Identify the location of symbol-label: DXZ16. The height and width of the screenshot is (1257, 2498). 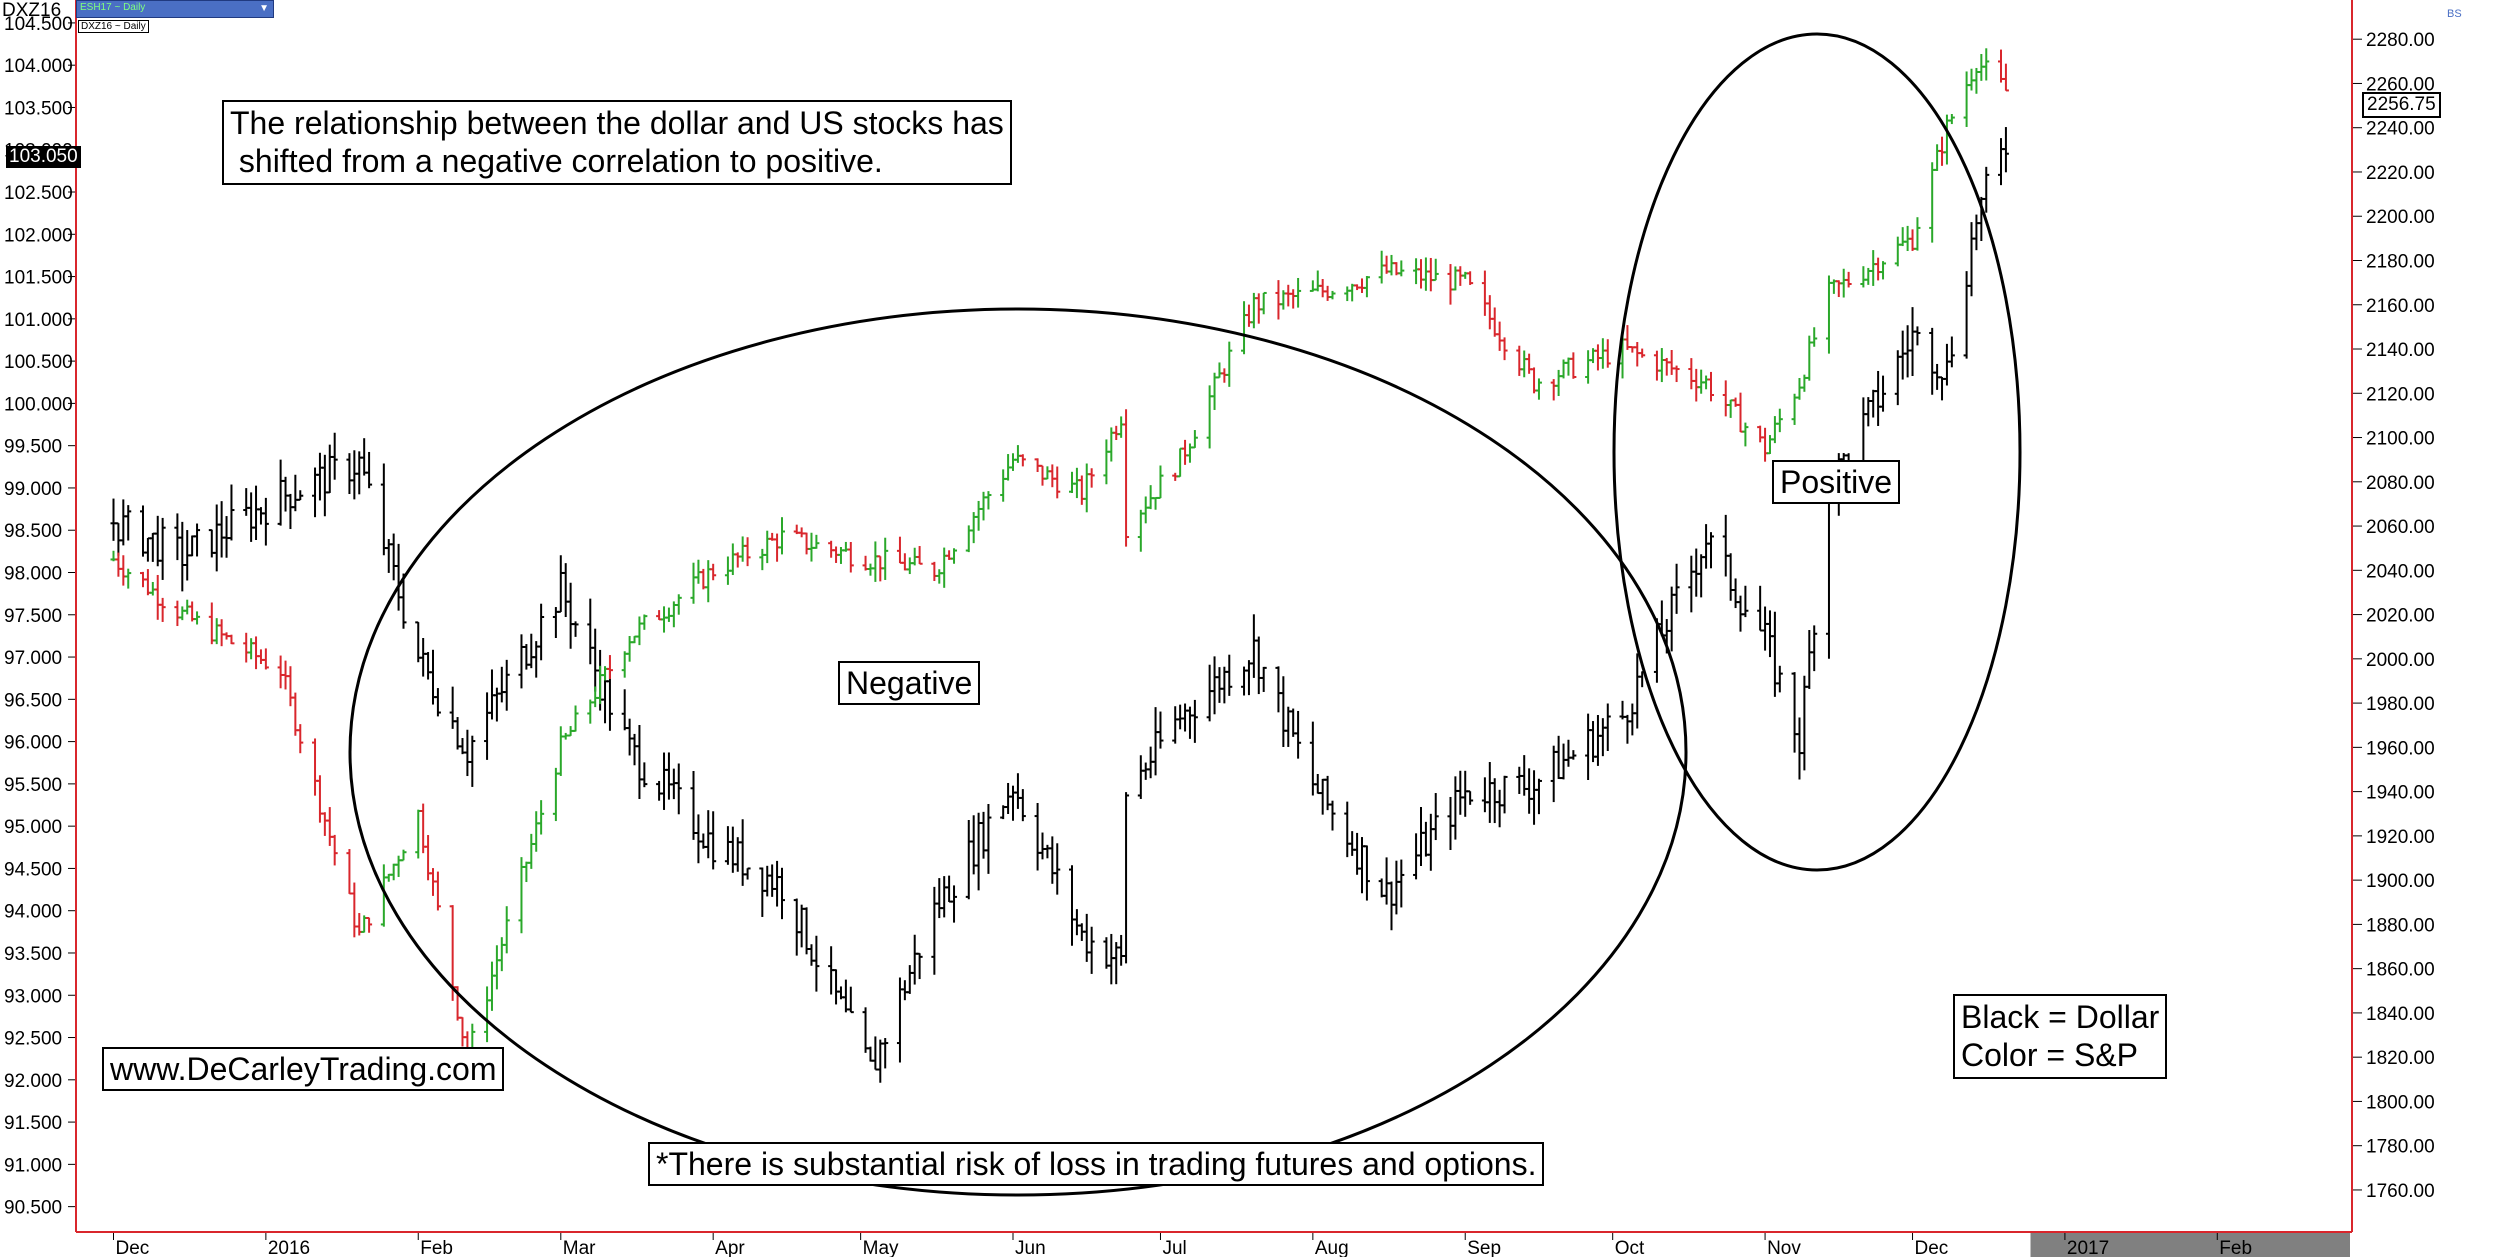
(32, 10).